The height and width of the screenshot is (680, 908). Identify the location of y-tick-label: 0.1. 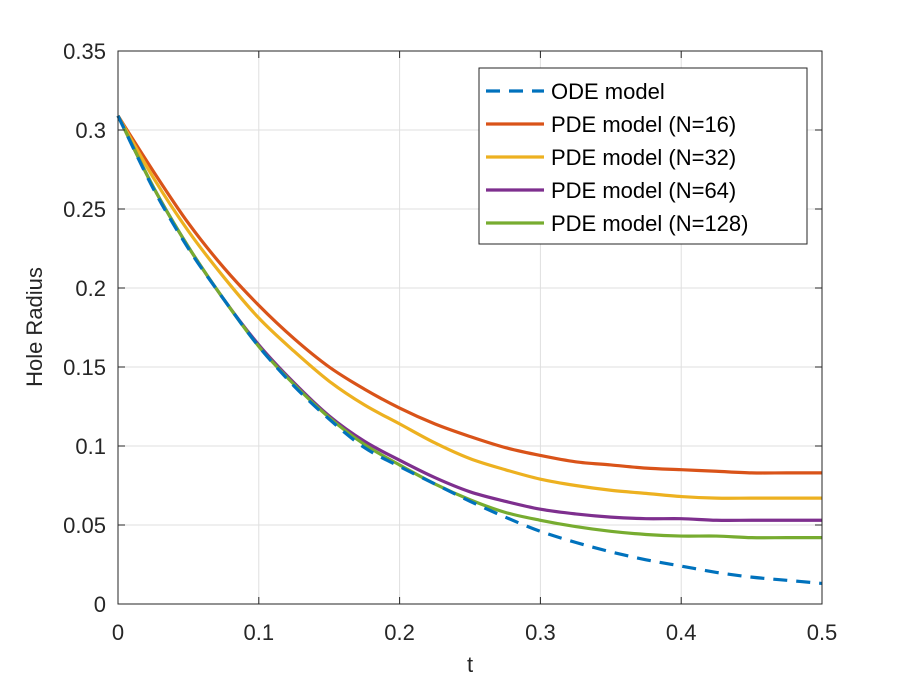
(90, 446).